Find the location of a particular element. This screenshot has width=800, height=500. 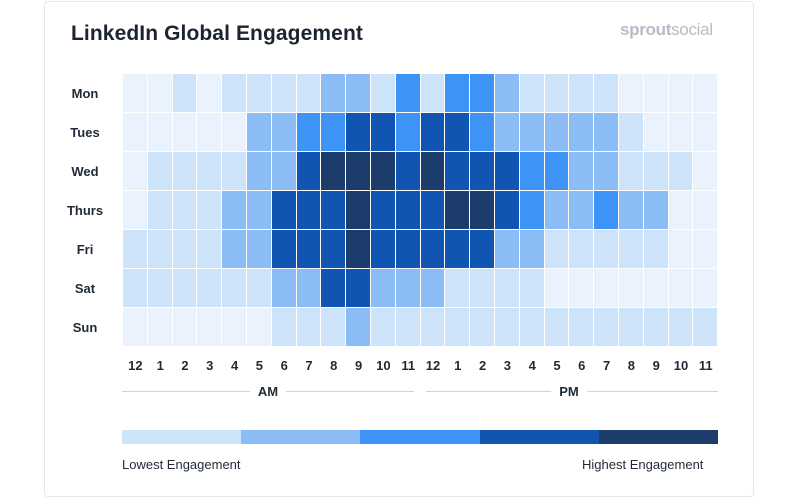

pm-label: PM is located at coordinates (569, 391).